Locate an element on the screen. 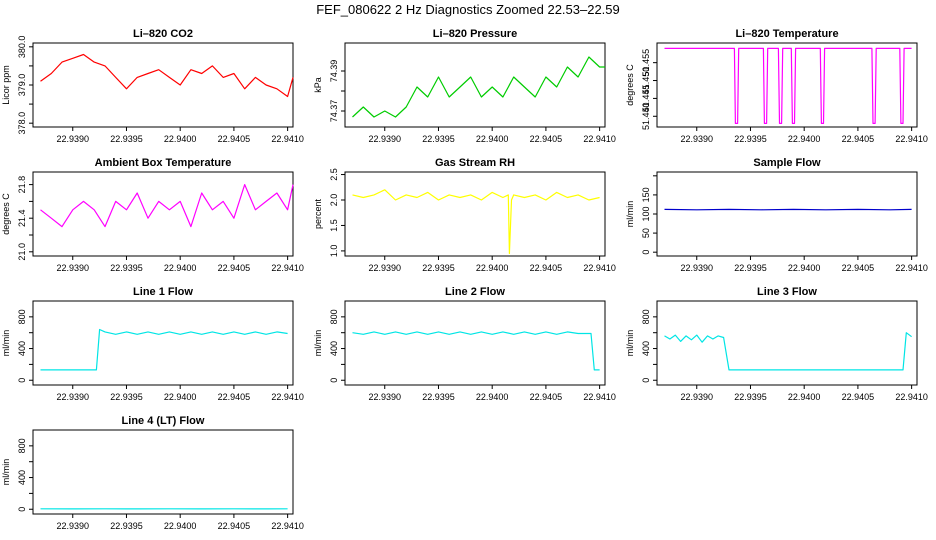 This screenshot has height=540, width=936. y-tick-label: 2.5 is located at coordinates (334, 174).